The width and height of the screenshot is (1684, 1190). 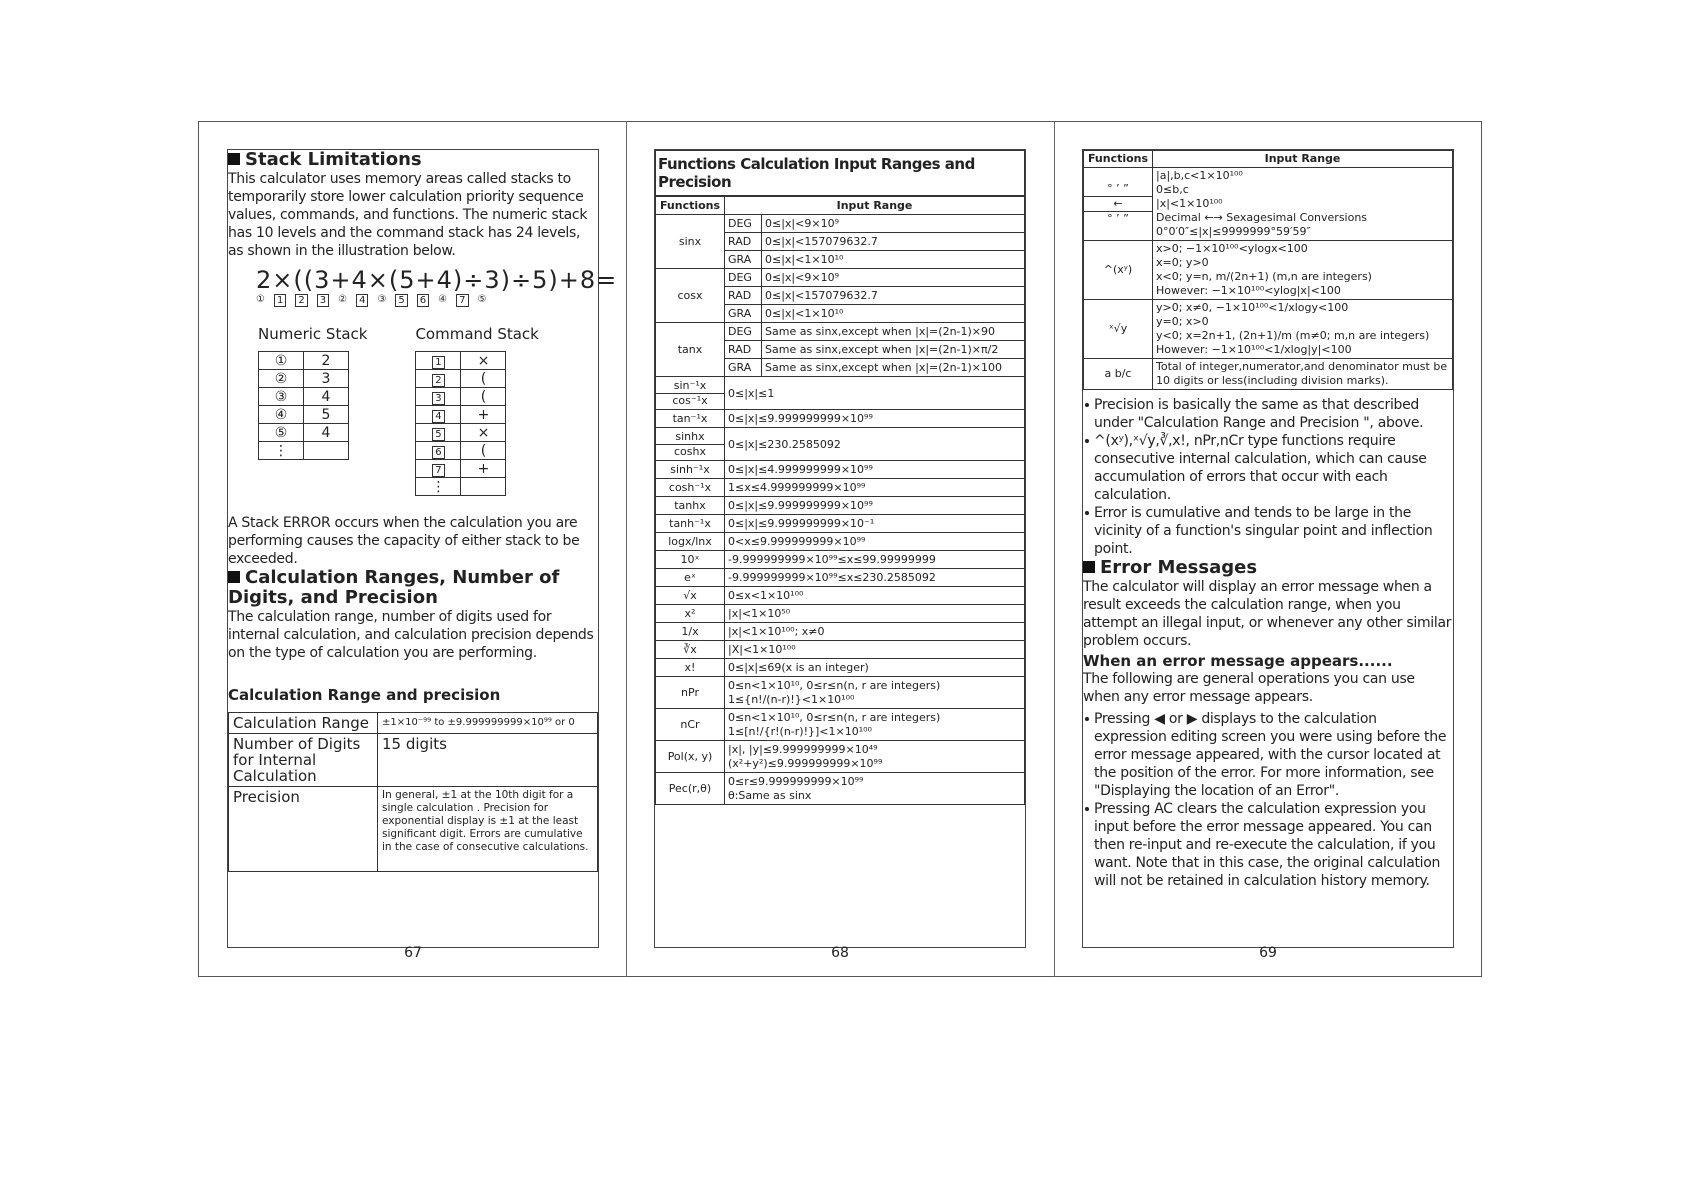 What do you see at coordinates (1189, 203) in the screenshot?
I see `range-line: |x|<1×10¹⁰⁰` at bounding box center [1189, 203].